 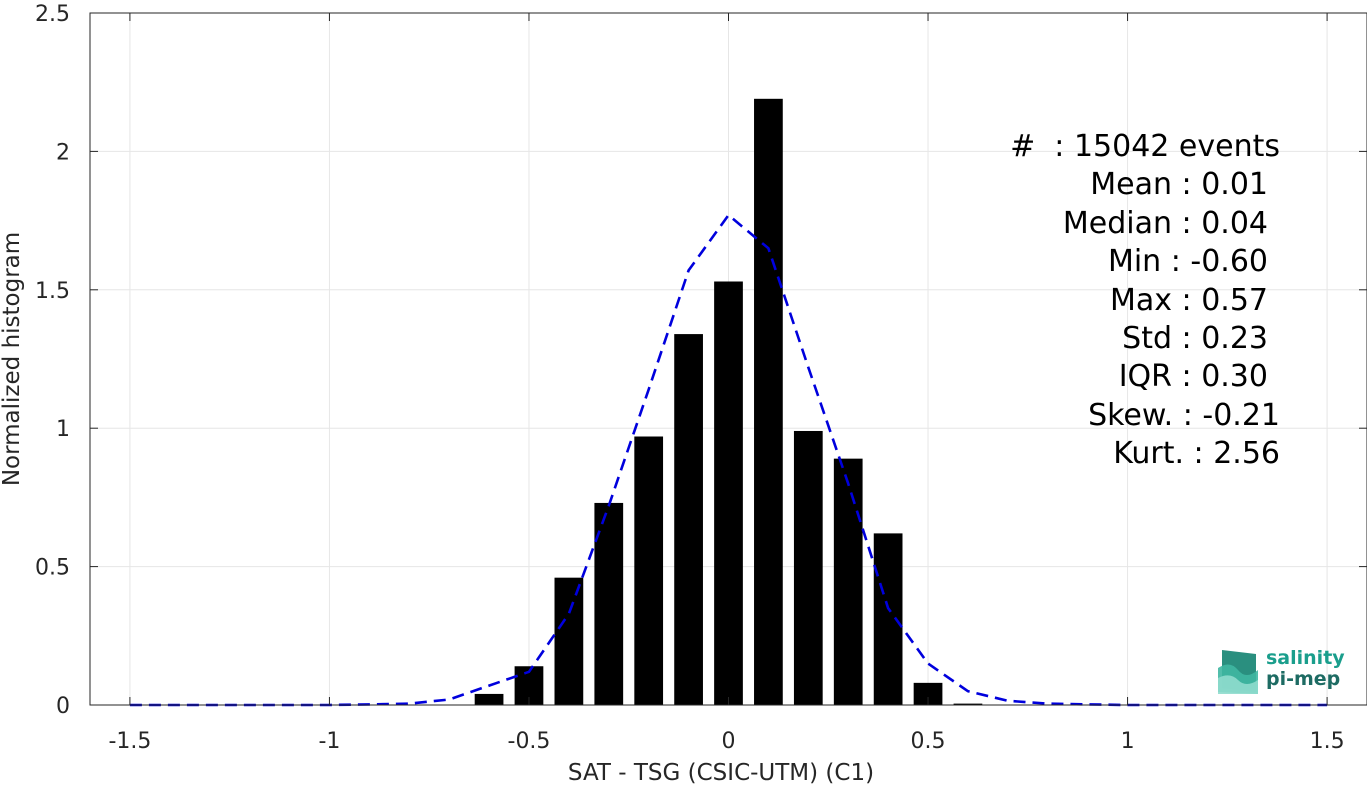 I want to click on x-tick-label-4: 0.5, so click(x=928, y=741).